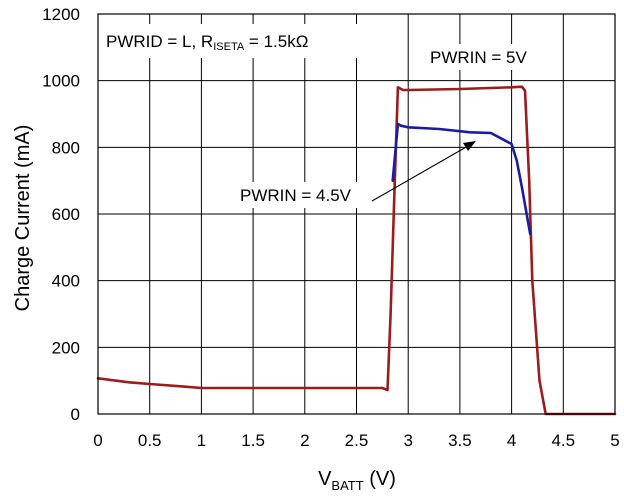 The image size is (624, 497). I want to click on x-axis-label-sub: BATT, so click(347, 485).